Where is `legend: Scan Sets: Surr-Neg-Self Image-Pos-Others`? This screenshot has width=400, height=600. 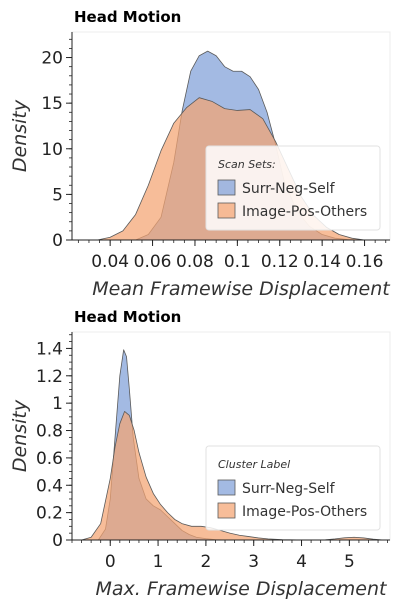 legend: Scan Sets: Surr-Neg-Self Image-Pos-Others is located at coordinates (293, 188).